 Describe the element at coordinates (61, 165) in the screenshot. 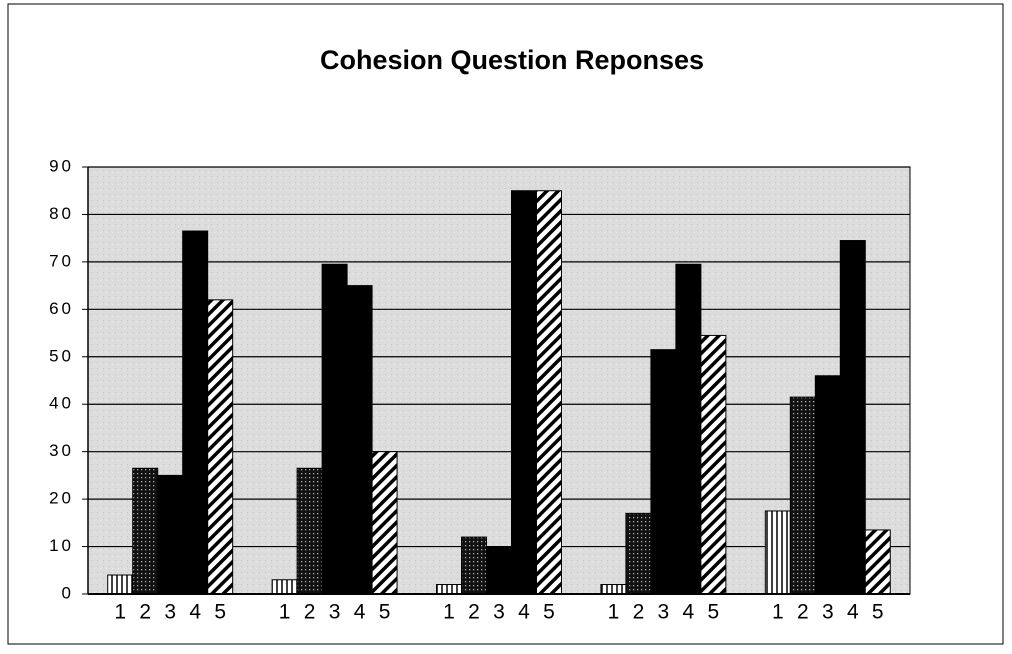

I see `y-tick-label: 90` at that location.